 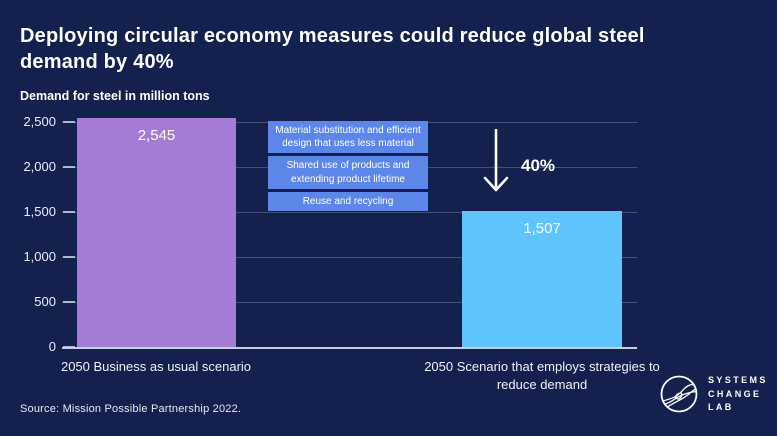 I want to click on down-arrow-icon, so click(x=496, y=160).